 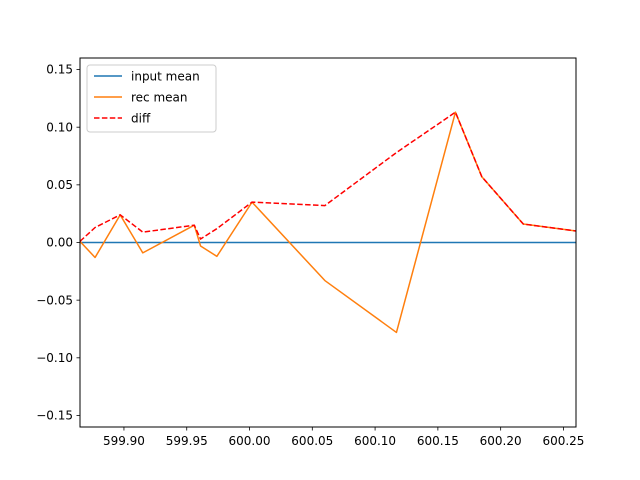 I want to click on y-tick-label: 0.10, so click(x=59, y=127).